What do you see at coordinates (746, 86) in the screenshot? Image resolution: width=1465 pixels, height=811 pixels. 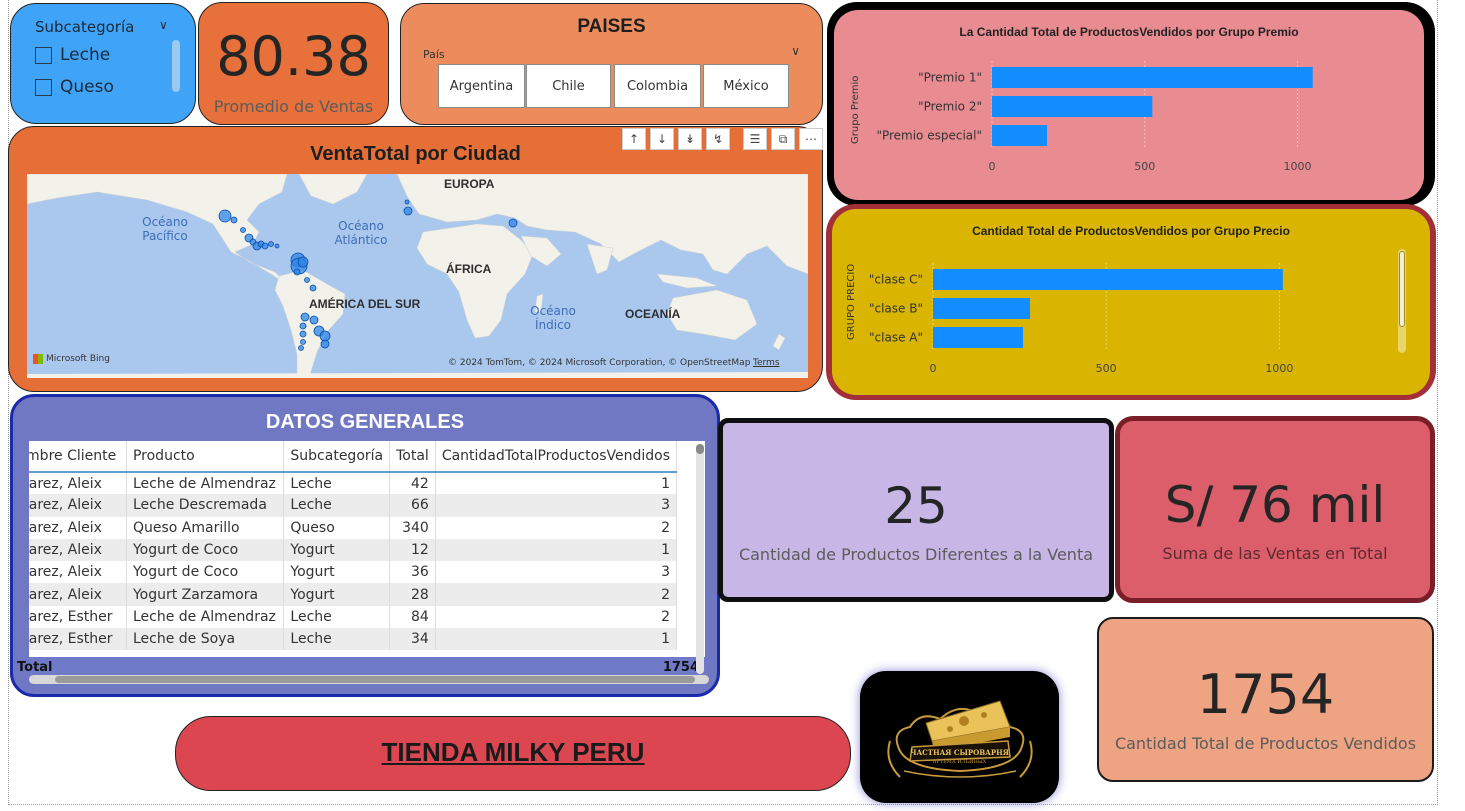 I see `pais-option-mexico: México` at bounding box center [746, 86].